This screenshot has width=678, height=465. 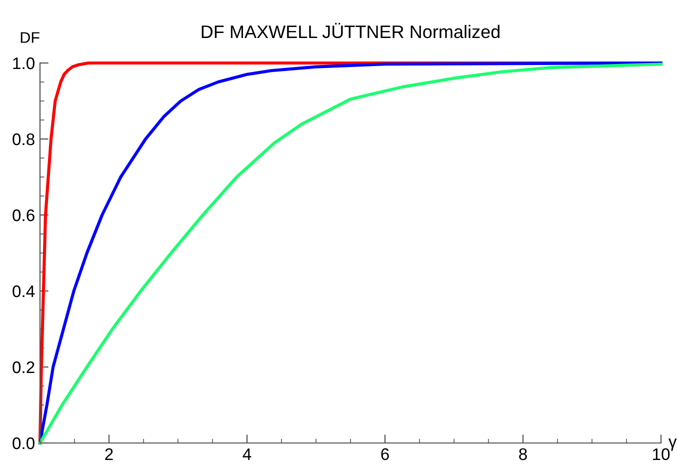 I want to click on y-tick-label: 1.0, so click(x=23, y=63).